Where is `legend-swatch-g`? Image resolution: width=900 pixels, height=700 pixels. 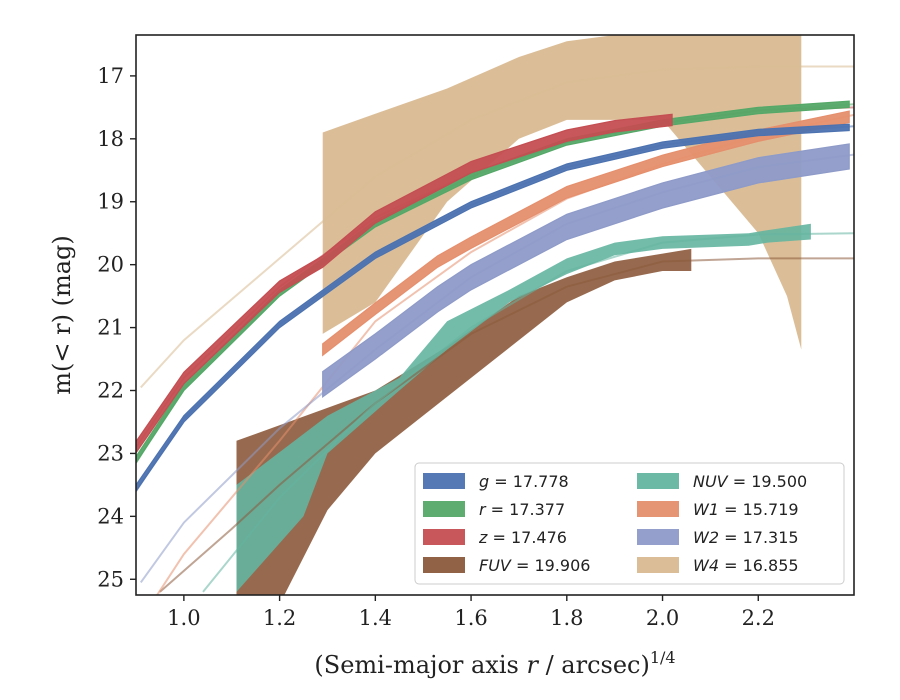 legend-swatch-g is located at coordinates (444, 481).